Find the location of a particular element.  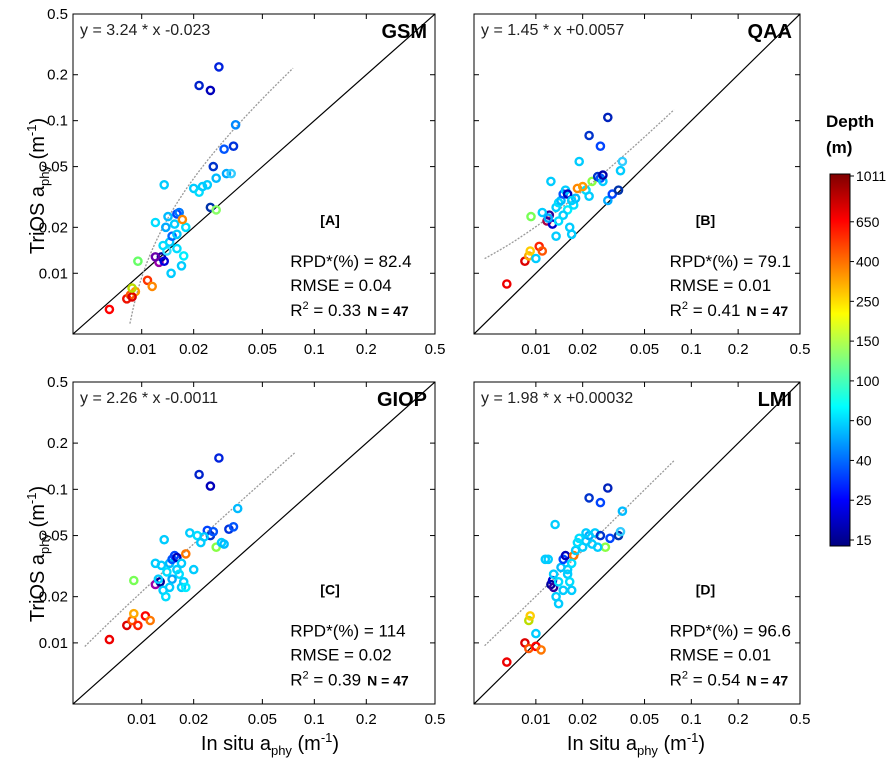

y-axis-label-bottom: TriOS aphy (m-1) is located at coordinates (38, 554).